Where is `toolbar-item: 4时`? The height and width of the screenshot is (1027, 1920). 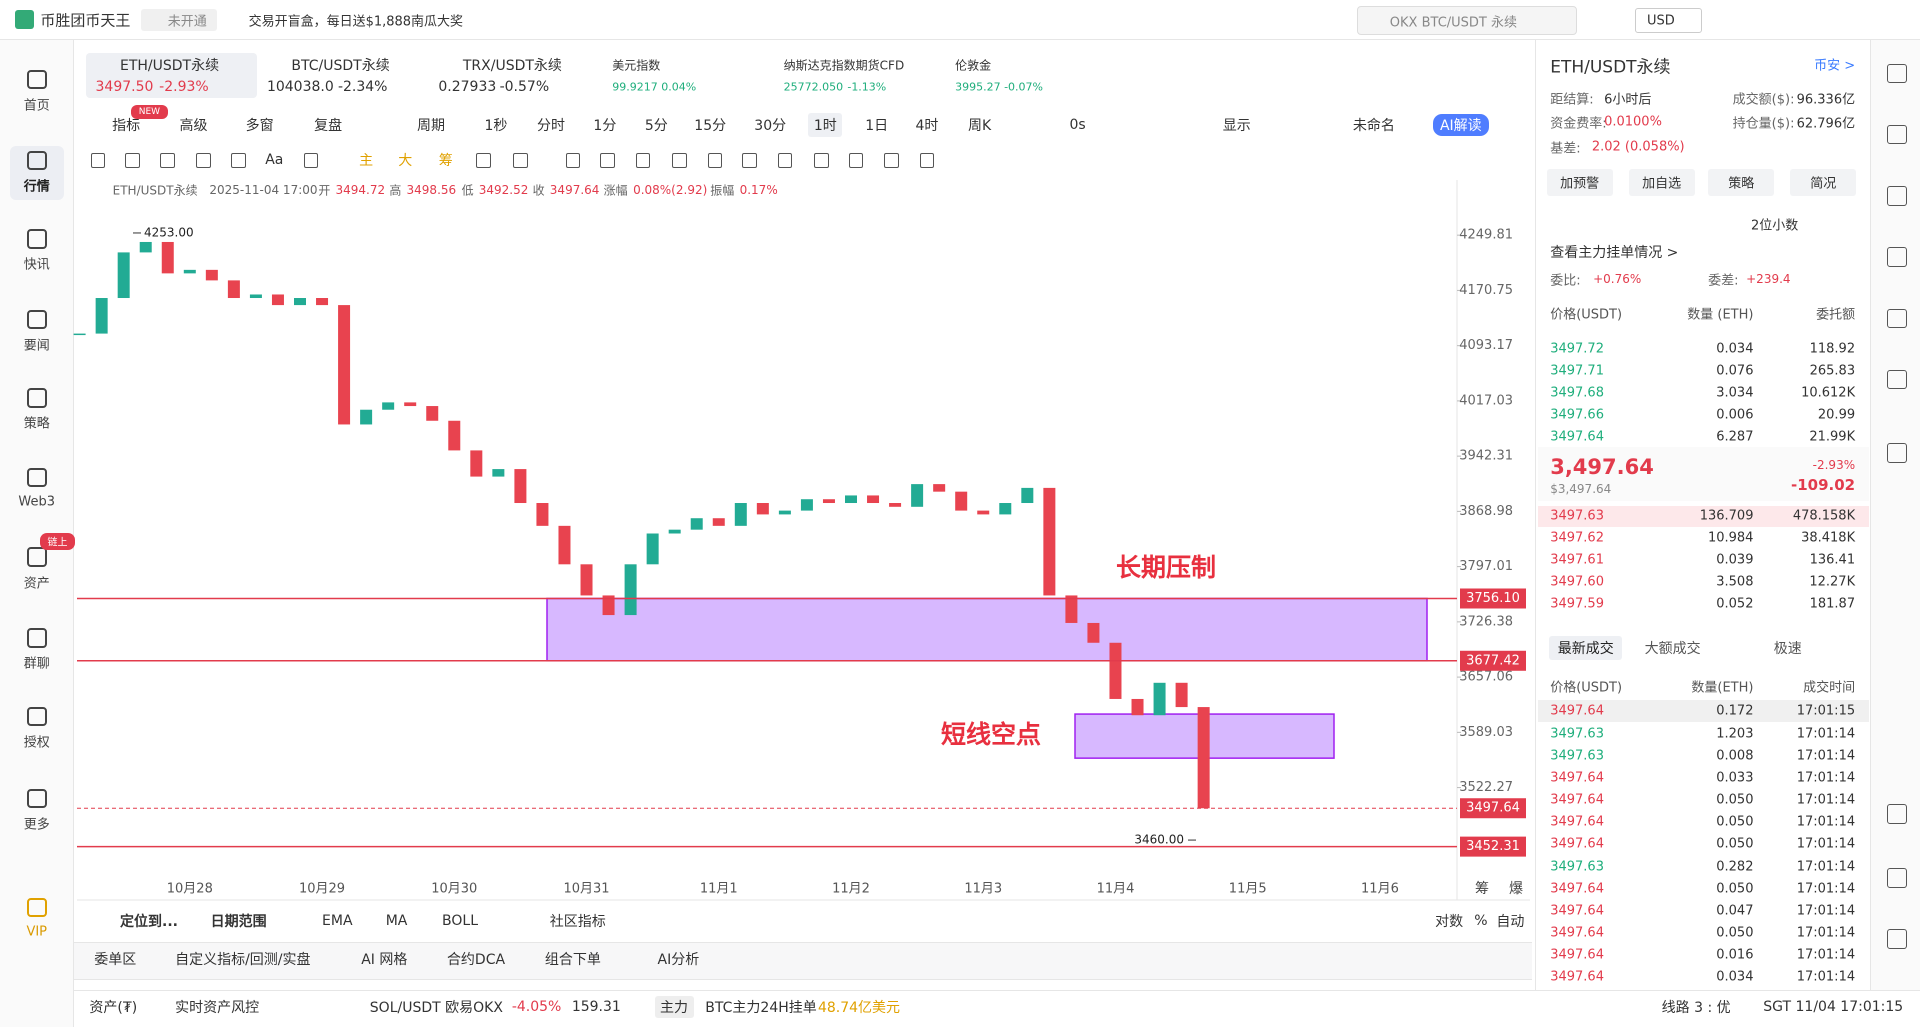 toolbar-item: 4时 is located at coordinates (927, 125).